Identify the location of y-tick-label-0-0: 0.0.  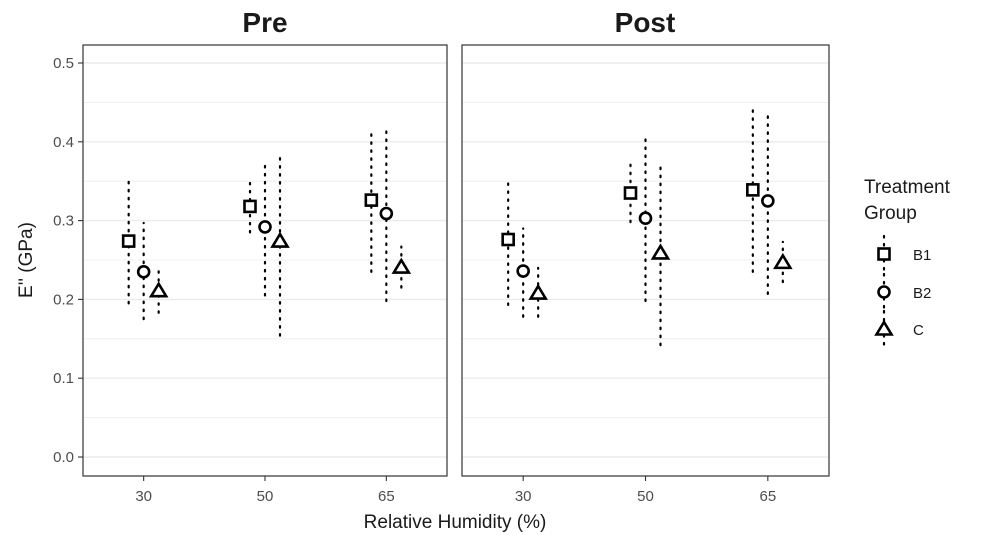
(63, 457).